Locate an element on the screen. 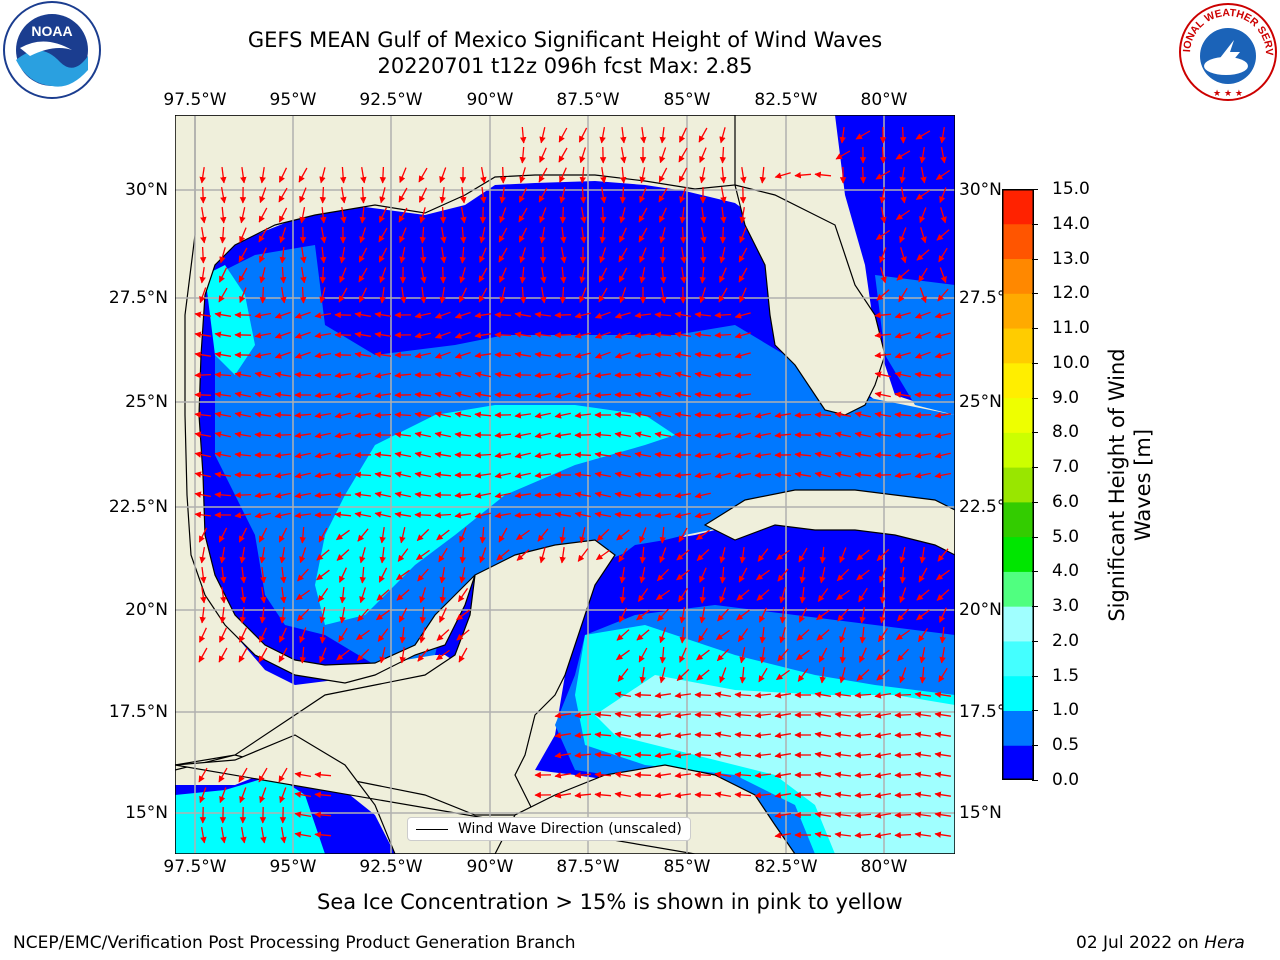 The height and width of the screenshot is (960, 1280). lon-tick-top-85: 85°W is located at coordinates (687, 100).